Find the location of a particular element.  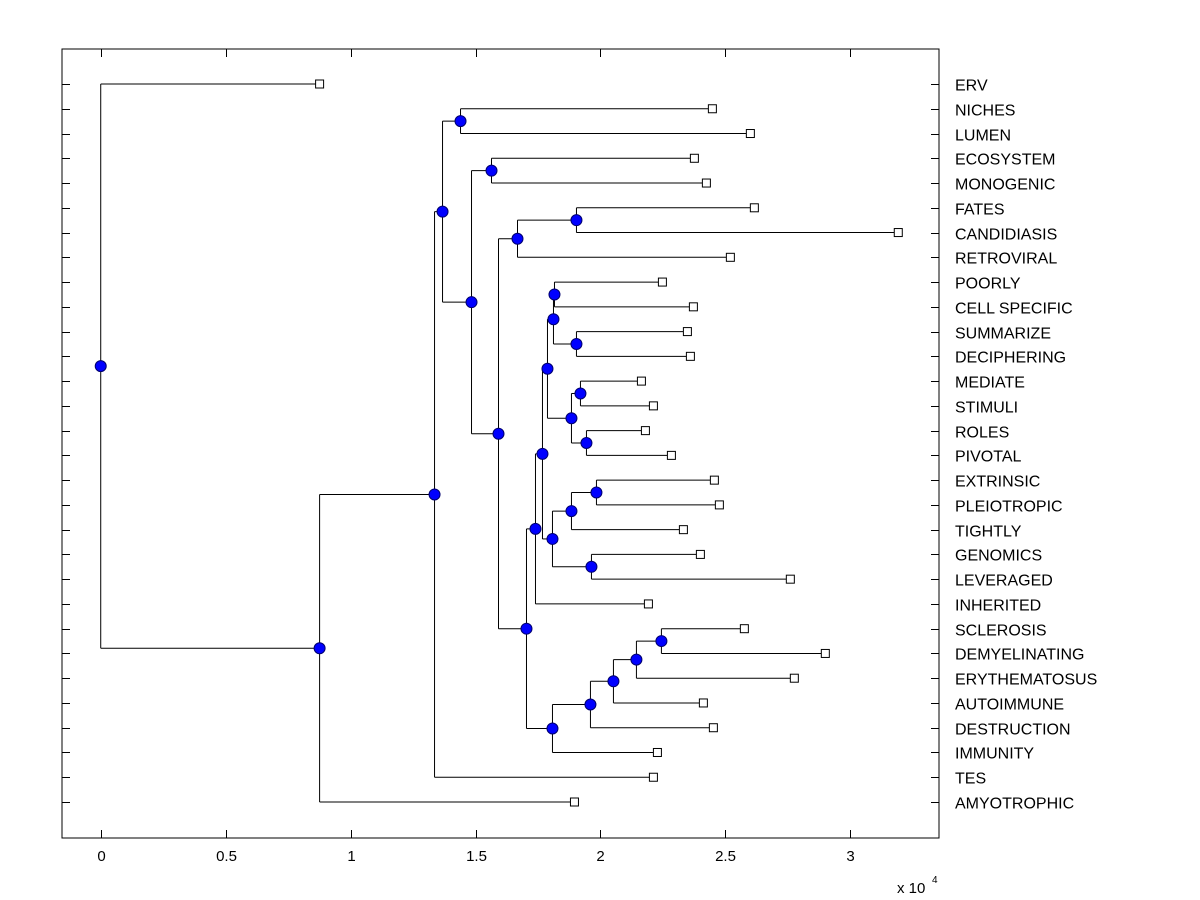

x-tick-label: 3 is located at coordinates (850, 856).